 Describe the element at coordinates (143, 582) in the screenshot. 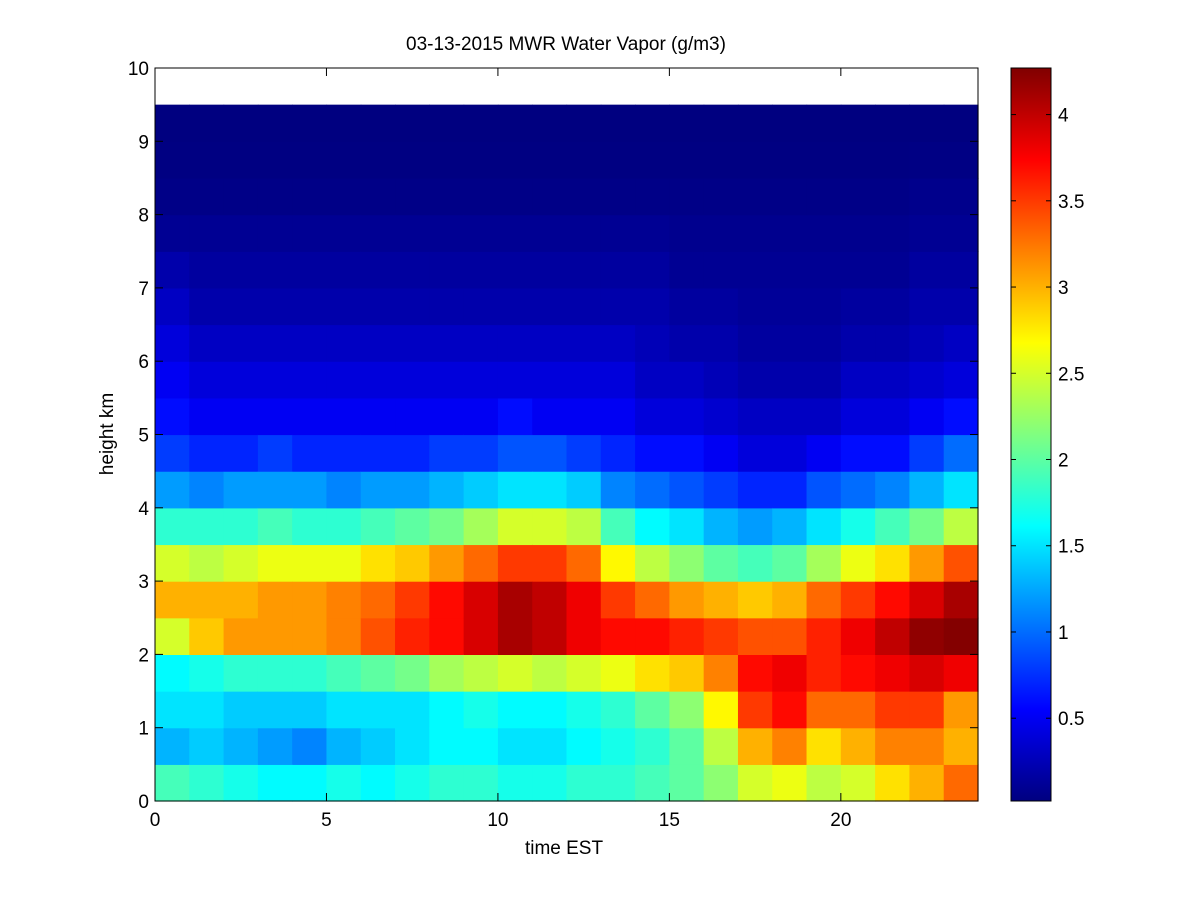

I see `y-tick-label: 3` at that location.